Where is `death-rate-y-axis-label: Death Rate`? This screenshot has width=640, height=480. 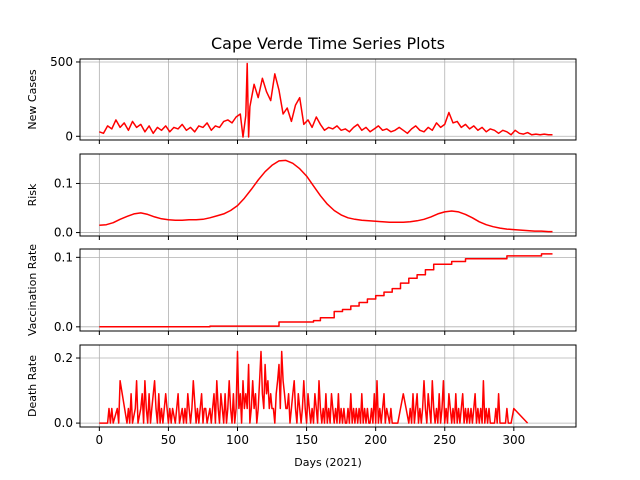
death-rate-y-axis-label: Death Rate is located at coordinates (32, 386).